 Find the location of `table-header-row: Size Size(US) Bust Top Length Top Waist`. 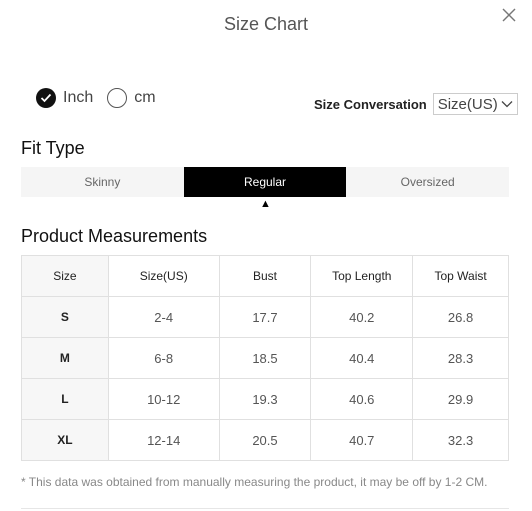

table-header-row: Size Size(US) Bust Top Length Top Waist is located at coordinates (265, 276).